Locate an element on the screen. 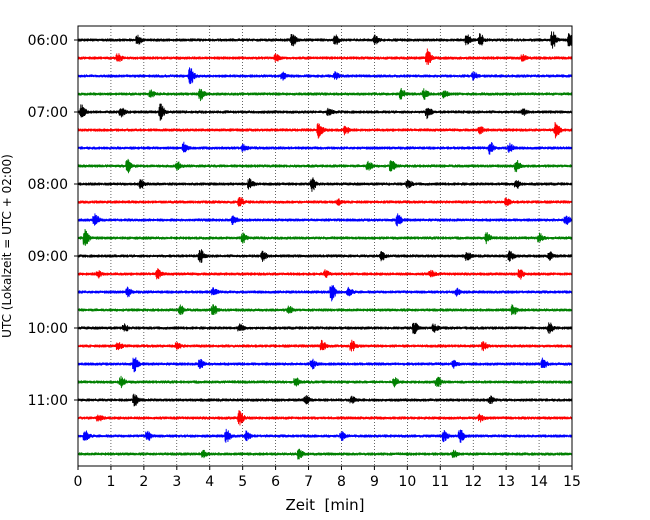 The image size is (650, 520). x-tick-label: 13 is located at coordinates (506, 482).